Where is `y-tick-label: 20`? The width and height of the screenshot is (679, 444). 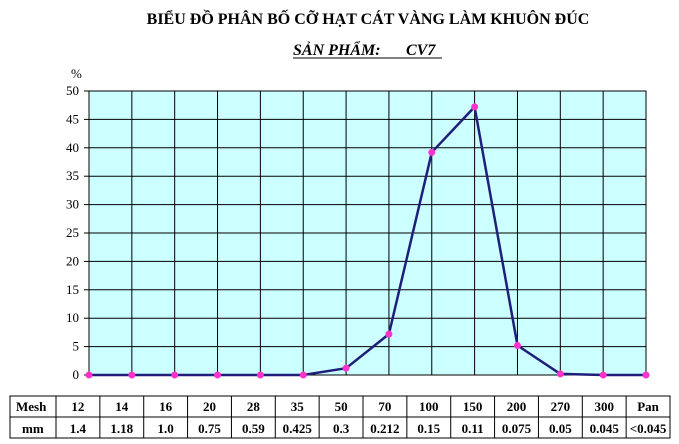
y-tick-label: 20 is located at coordinates (72, 260).